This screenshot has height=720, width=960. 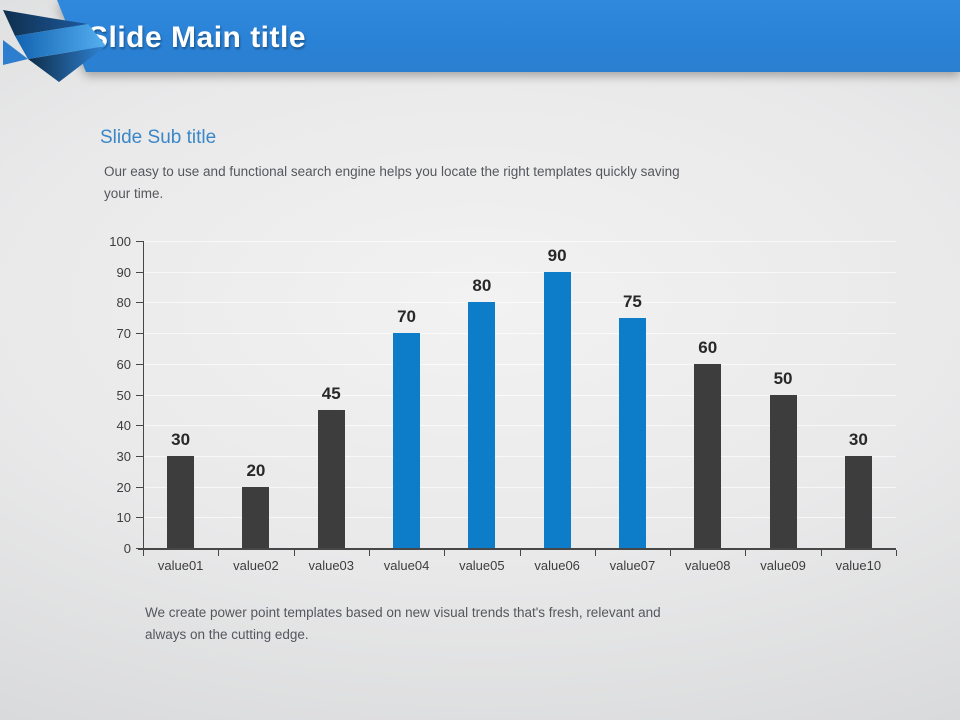 I want to click on x-axis-category-label: value01, so click(x=180, y=565).